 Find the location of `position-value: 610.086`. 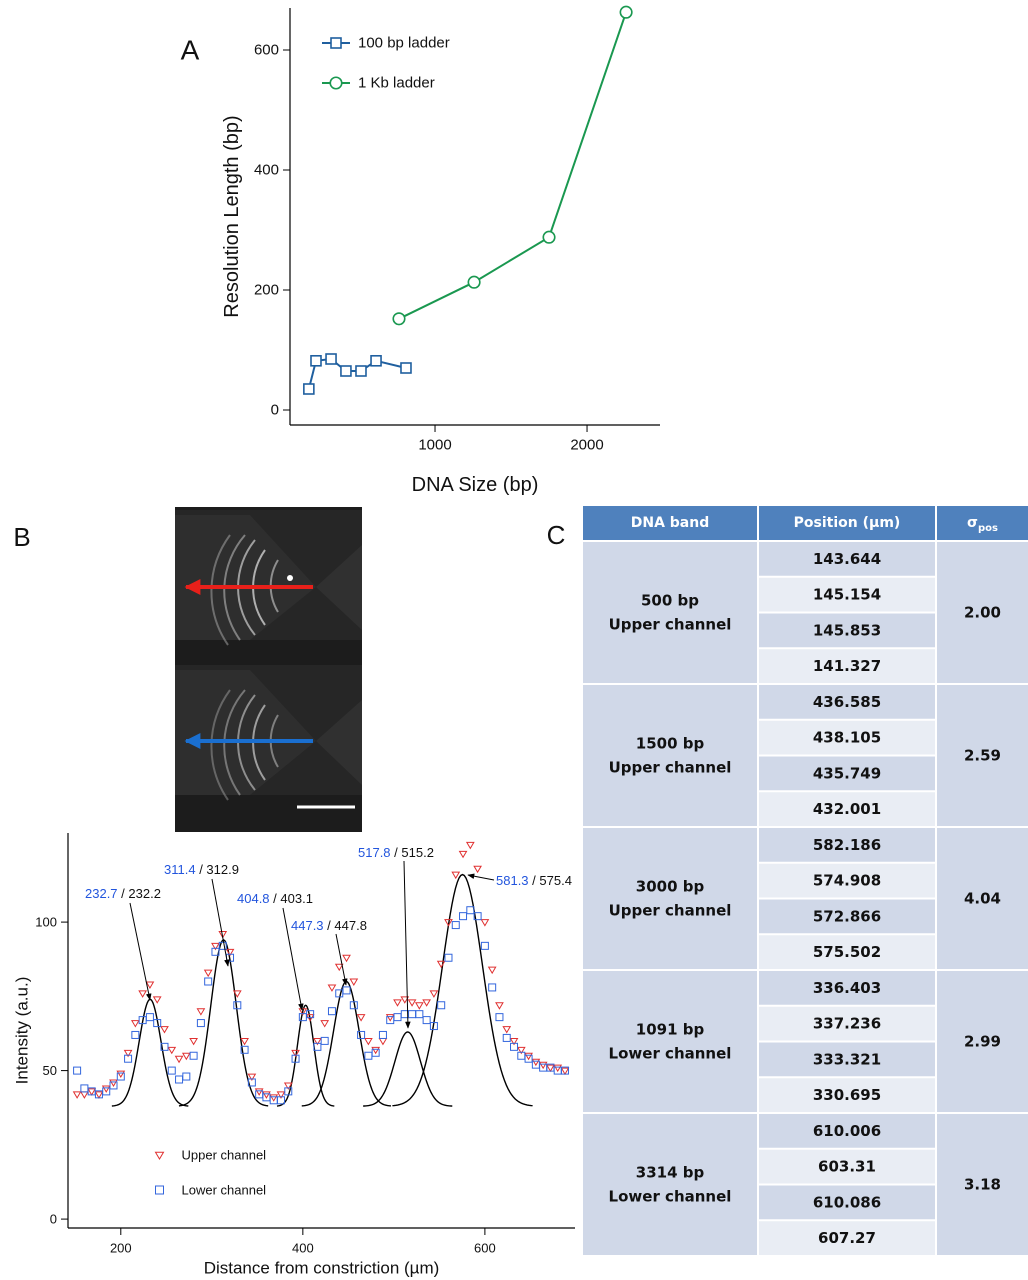

position-value: 610.086 is located at coordinates (847, 1202).